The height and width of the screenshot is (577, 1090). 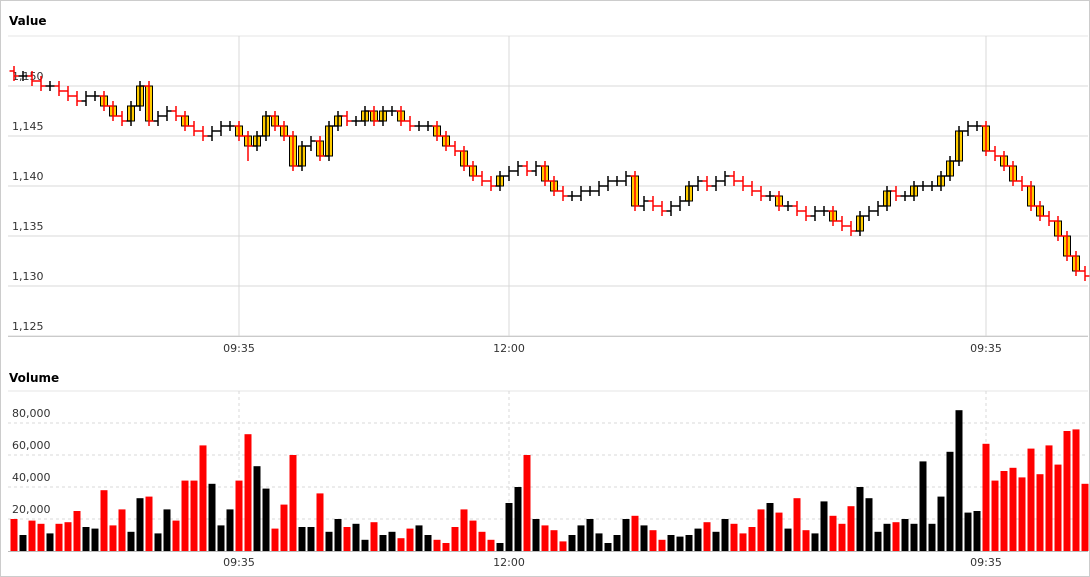 I want to click on y-tick-label: 1,145, so click(x=28, y=126).